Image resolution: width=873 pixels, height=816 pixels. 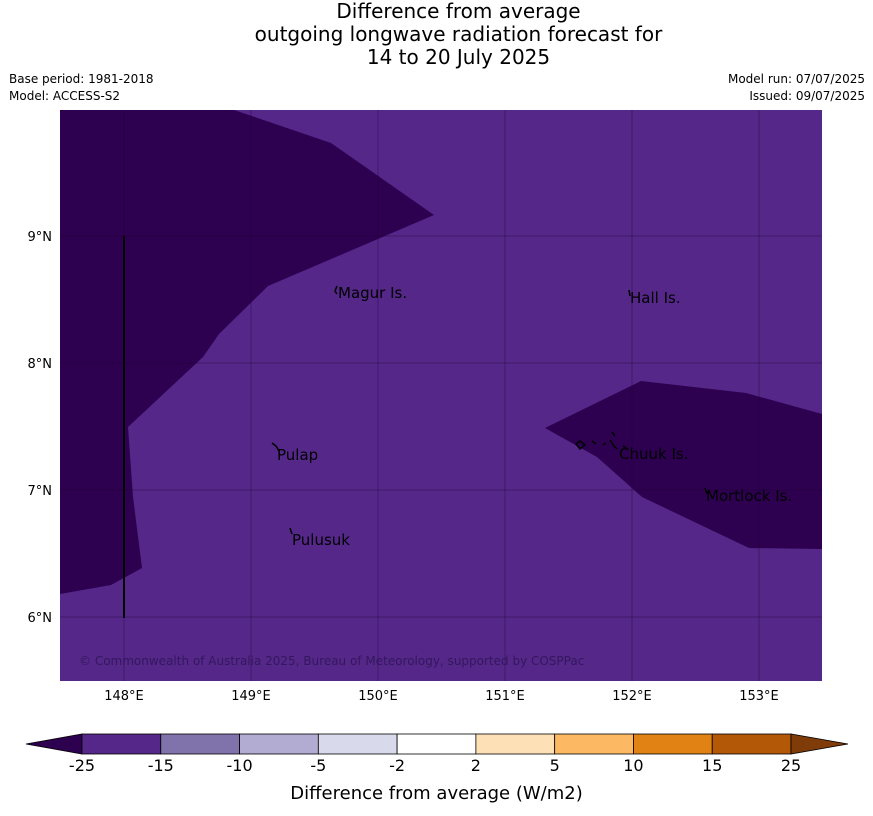 What do you see at coordinates (436, 793) in the screenshot?
I see `colorbar-label: Difference from average (W/m2)` at bounding box center [436, 793].